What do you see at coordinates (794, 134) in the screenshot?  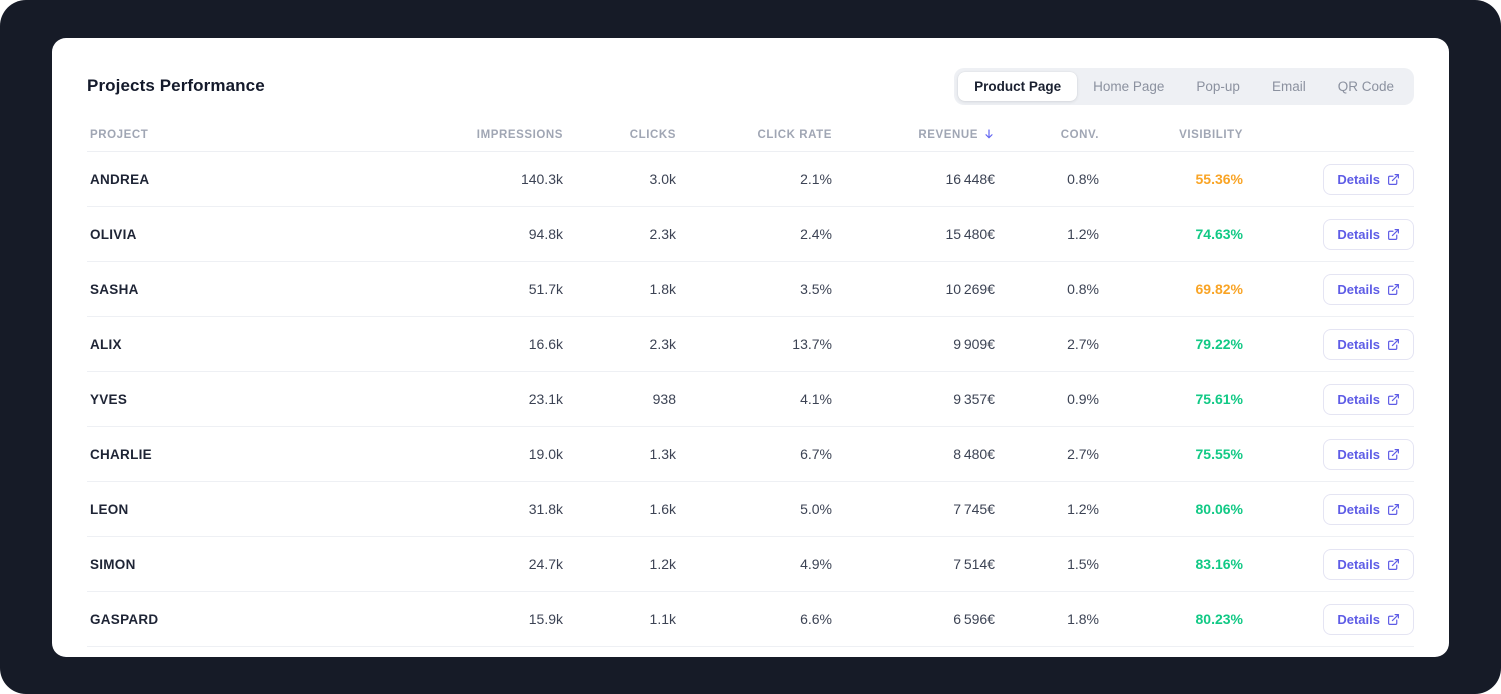 I see `column-header-click-rate: CLICK RATE` at bounding box center [794, 134].